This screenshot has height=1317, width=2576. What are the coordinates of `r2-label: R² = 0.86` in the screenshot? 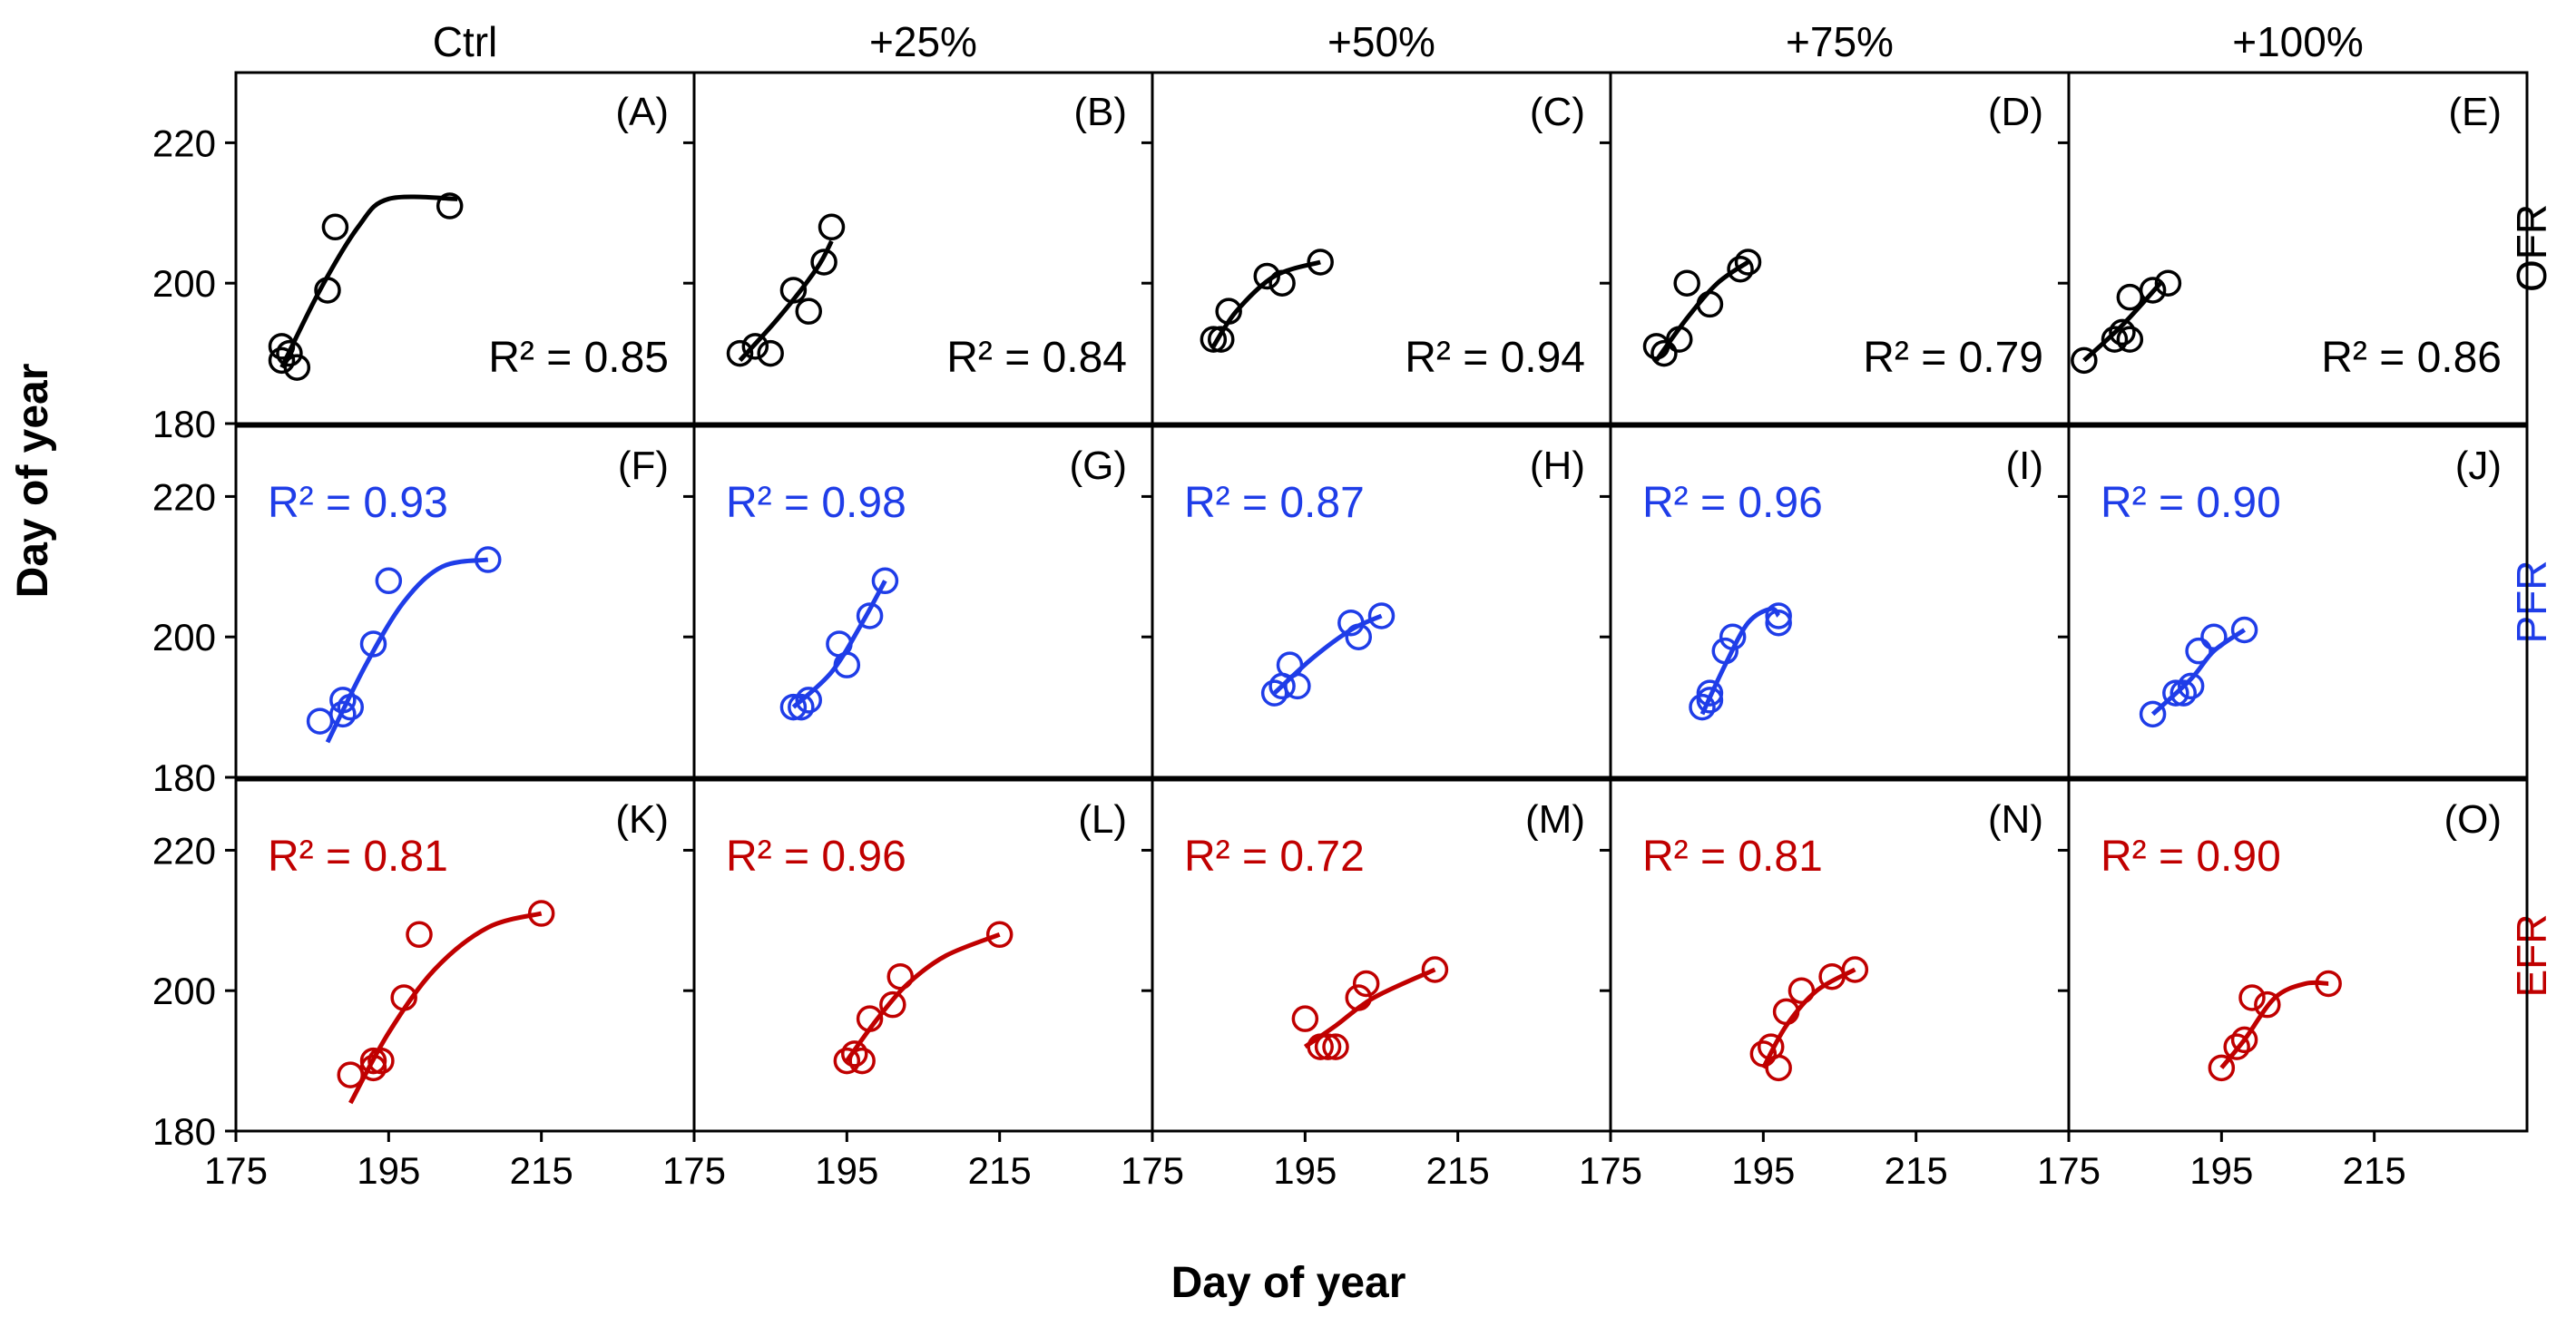 It's located at (2411, 358).